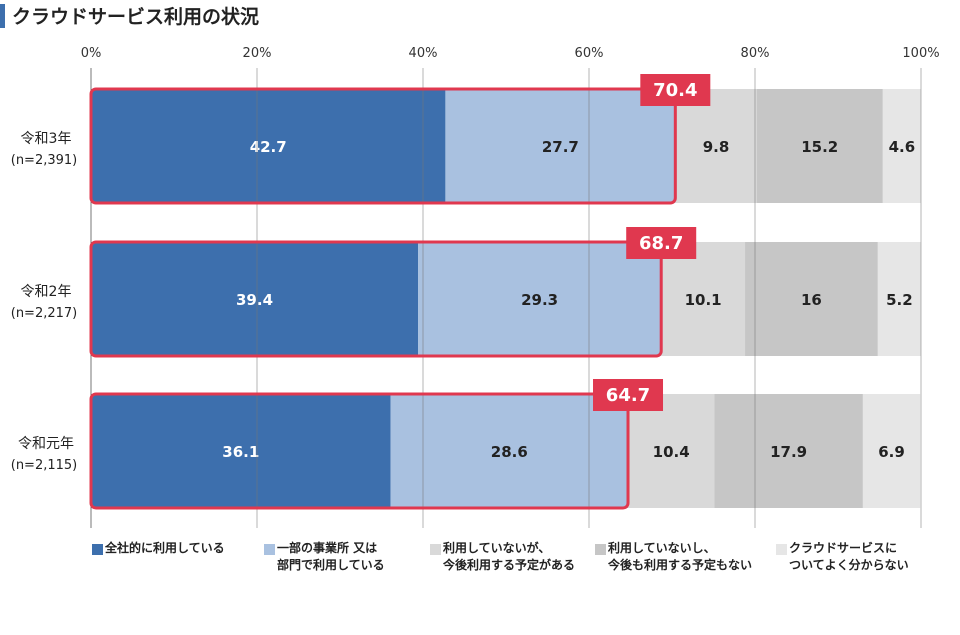 The height and width of the screenshot is (635, 960). I want to click on highlight-value: 70.4, so click(675, 90).